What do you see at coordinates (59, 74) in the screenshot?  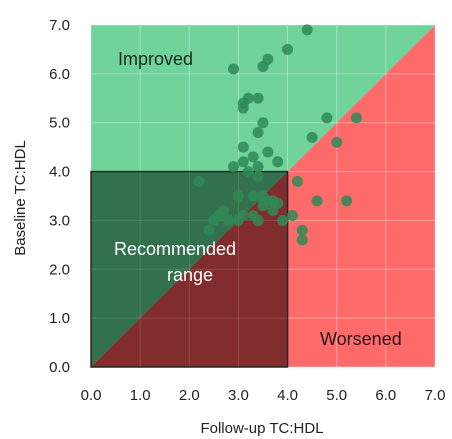 I see `y-tick-label: 6.0` at bounding box center [59, 74].